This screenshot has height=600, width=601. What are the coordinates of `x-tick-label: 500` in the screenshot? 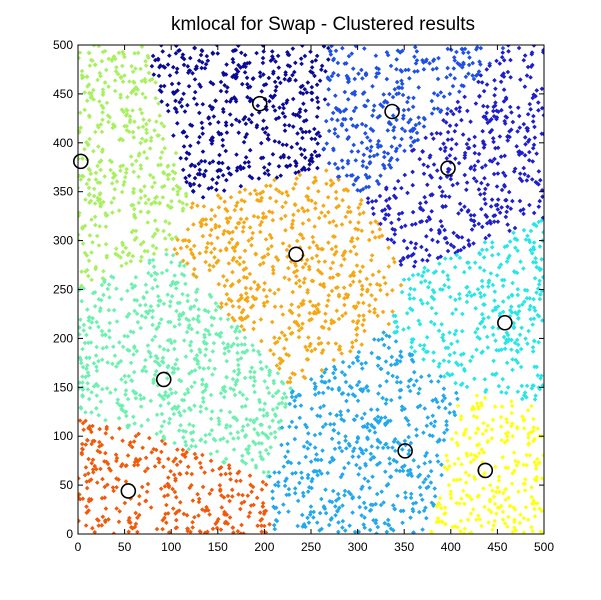 It's located at (544, 547).